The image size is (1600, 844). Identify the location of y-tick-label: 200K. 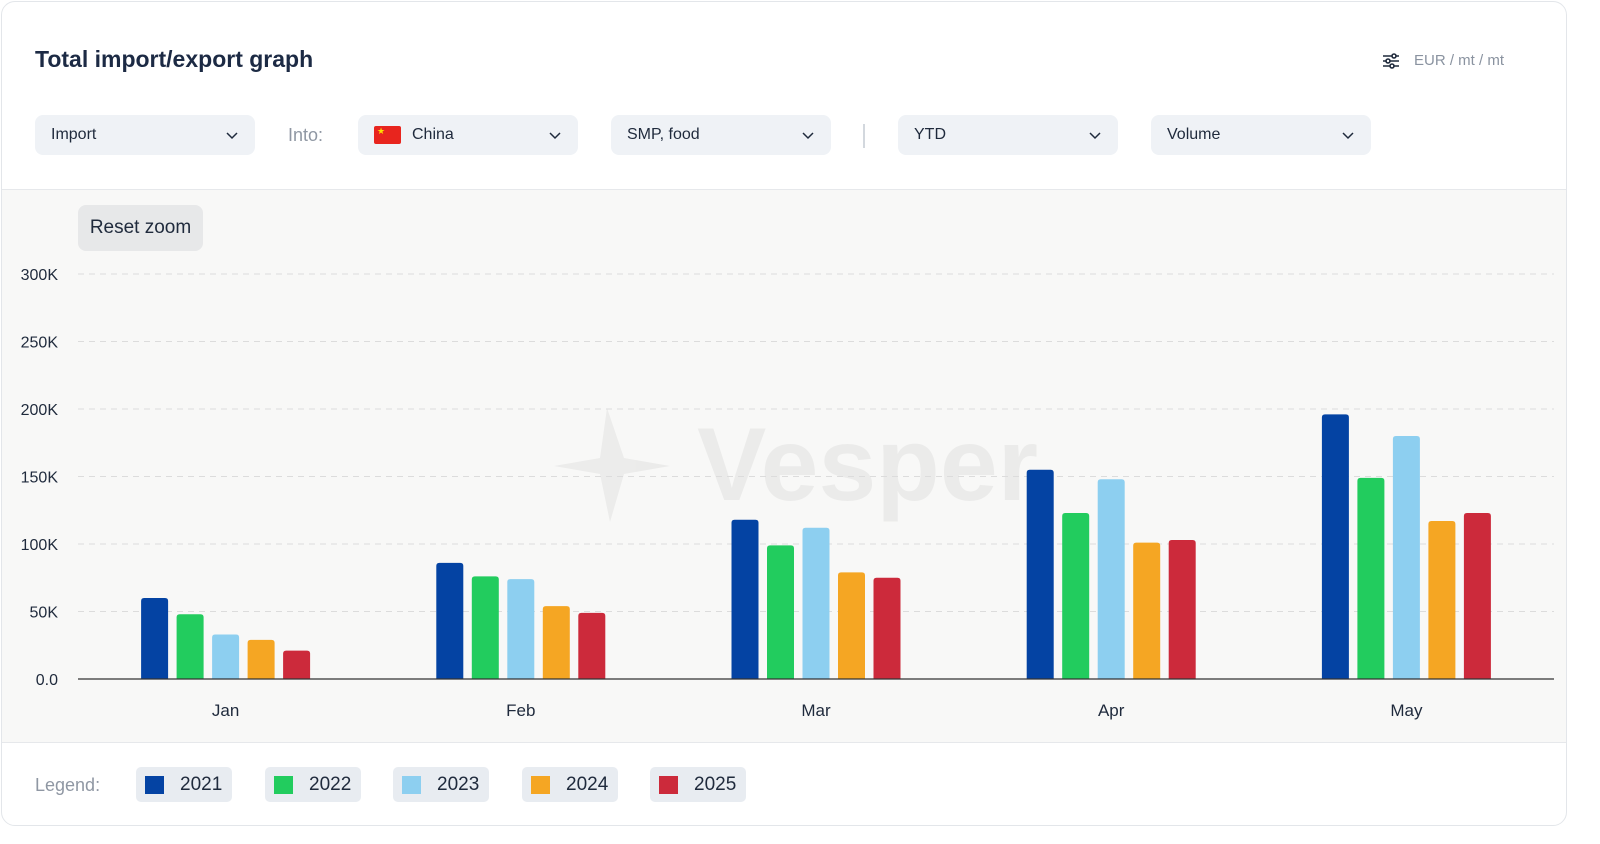
(40, 410).